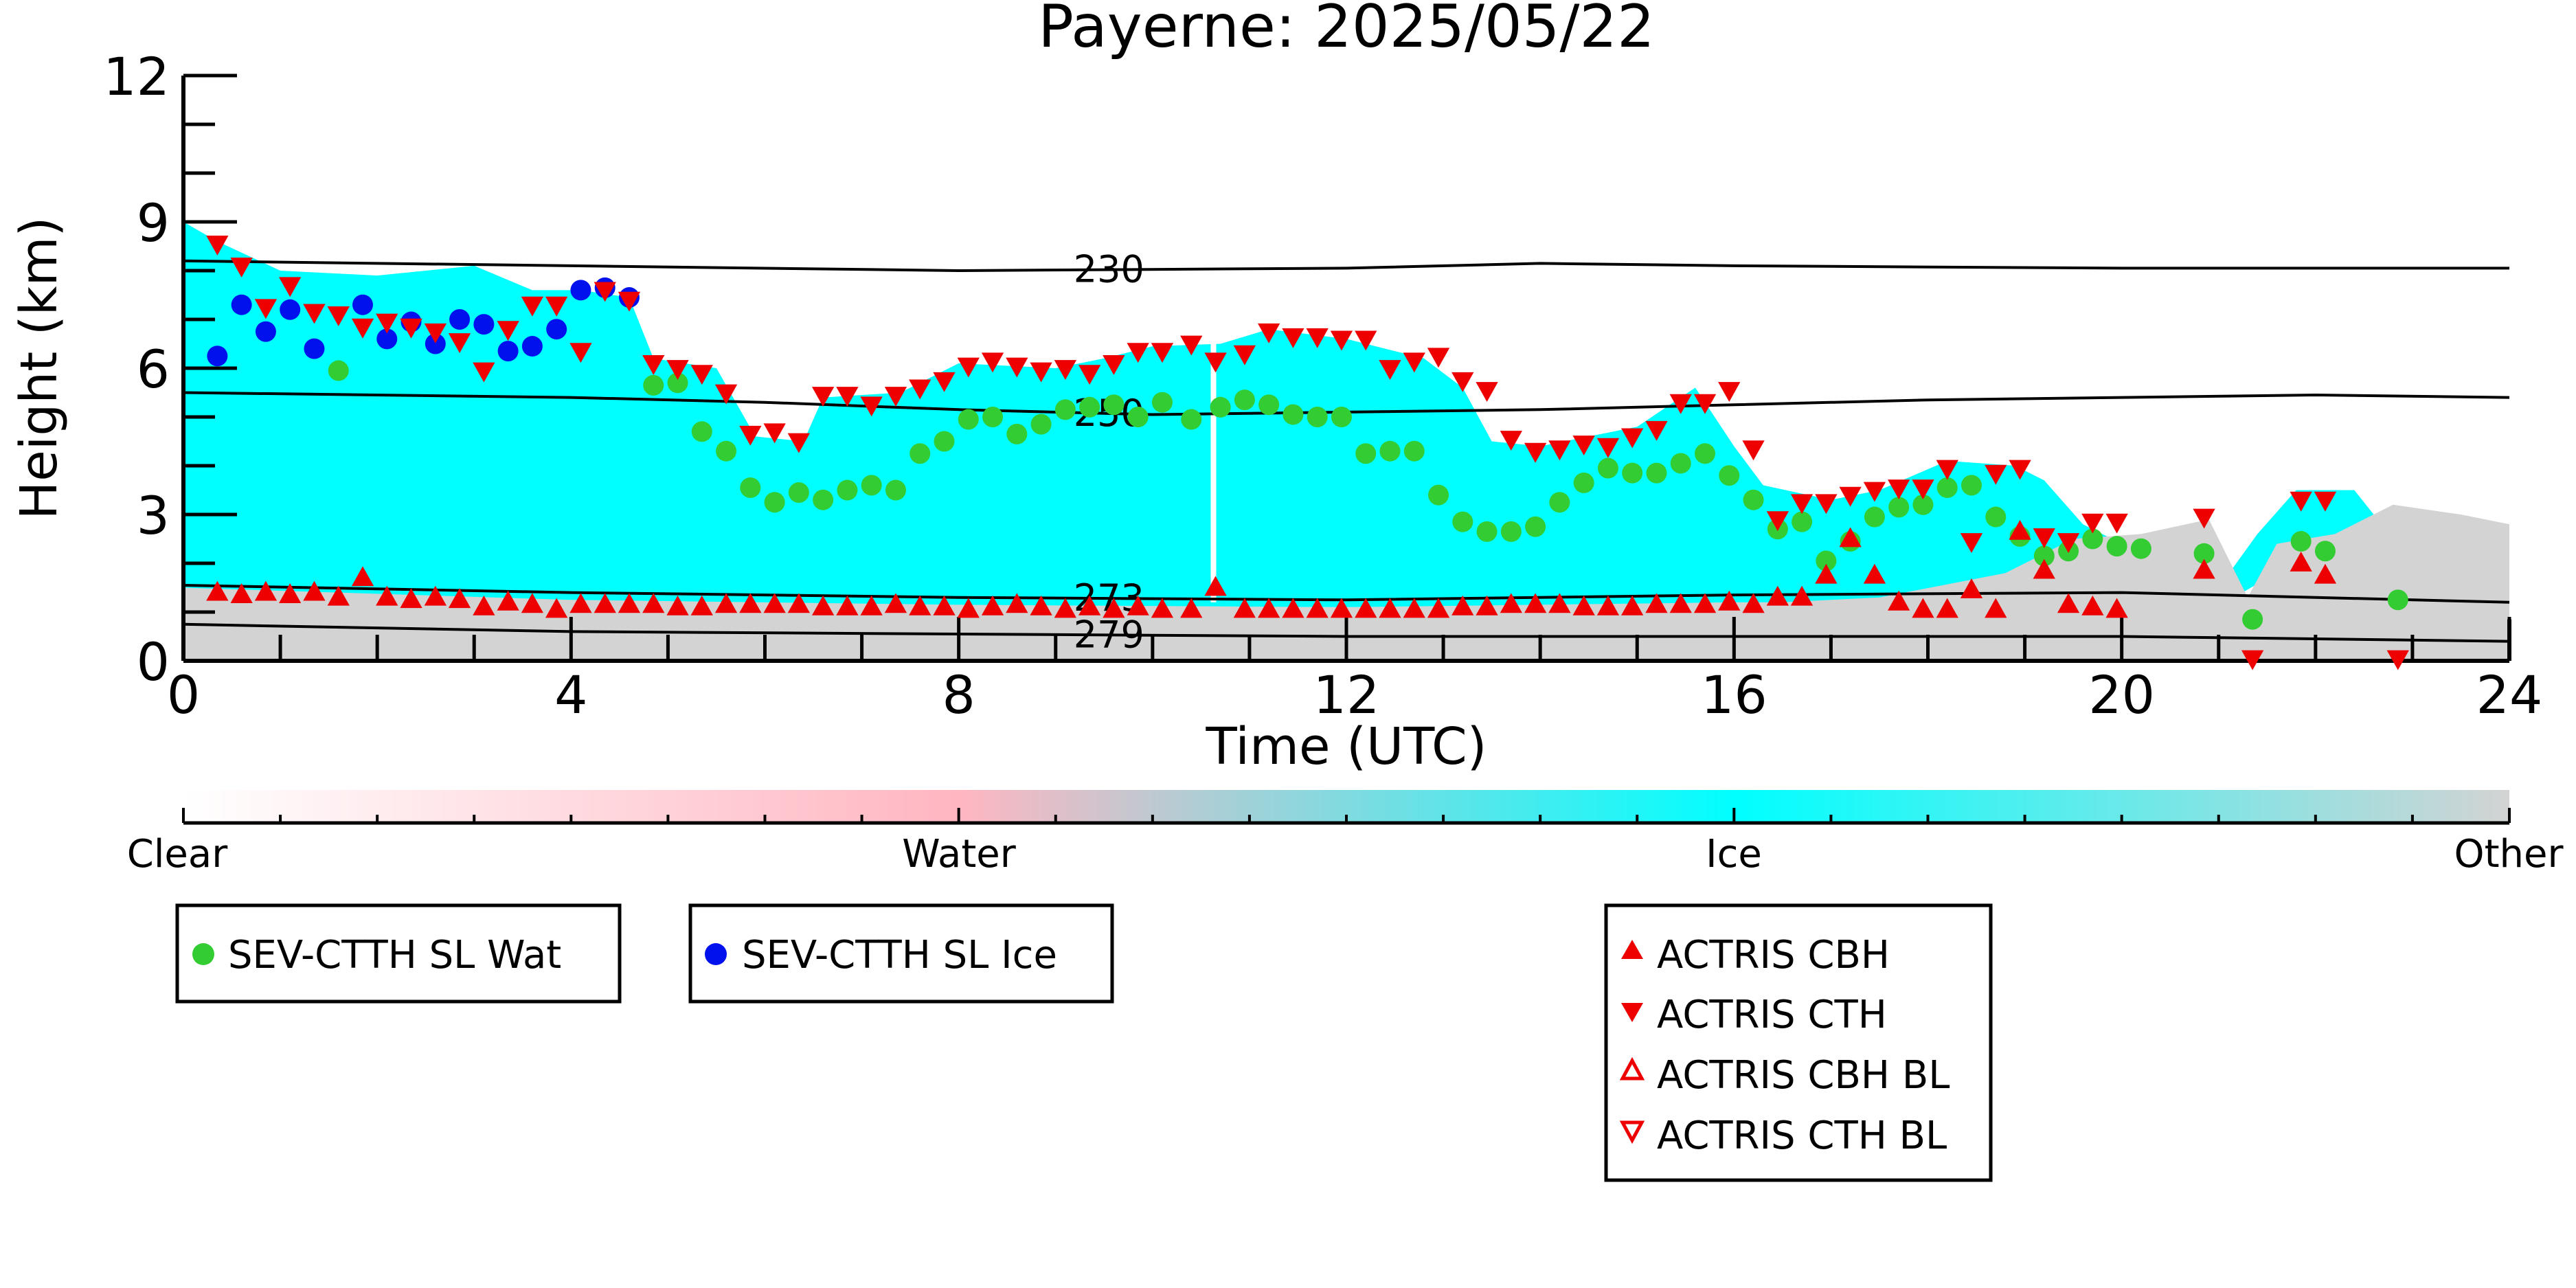  What do you see at coordinates (570, 694) in the screenshot?
I see `x-tick-label: 4` at bounding box center [570, 694].